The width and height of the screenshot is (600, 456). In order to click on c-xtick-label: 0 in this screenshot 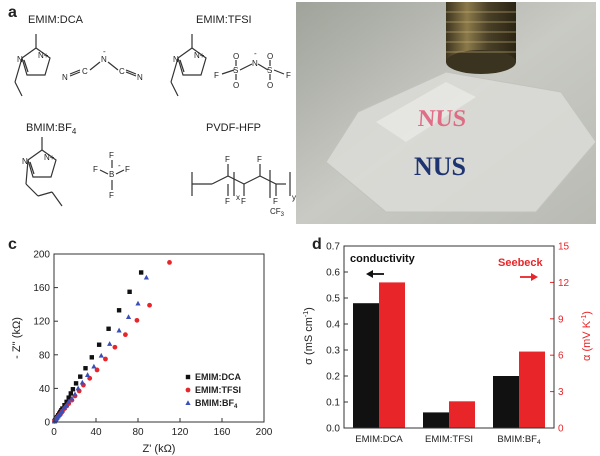, I will do `click(54, 432)`.